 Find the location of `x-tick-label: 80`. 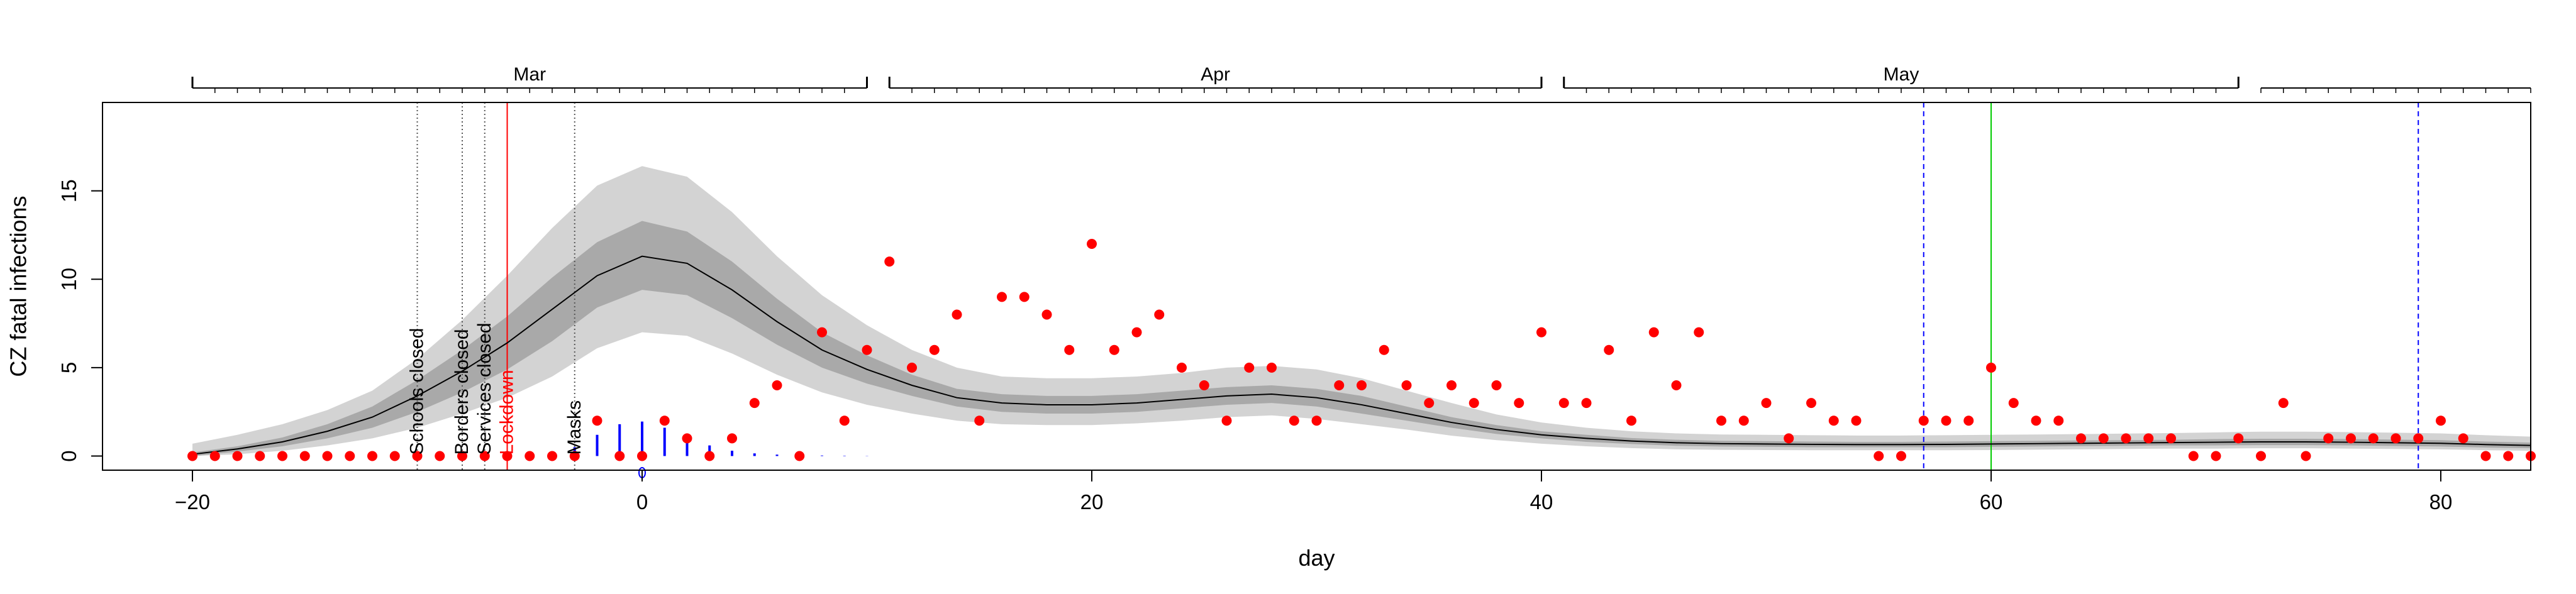

x-tick-label: 80 is located at coordinates (2441, 502).